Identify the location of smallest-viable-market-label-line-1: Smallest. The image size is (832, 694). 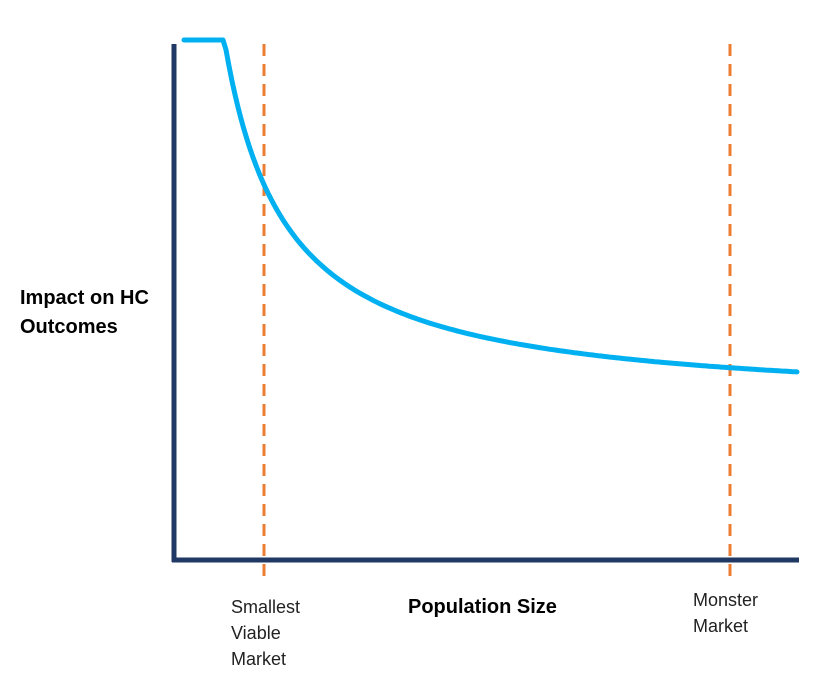
(266, 607).